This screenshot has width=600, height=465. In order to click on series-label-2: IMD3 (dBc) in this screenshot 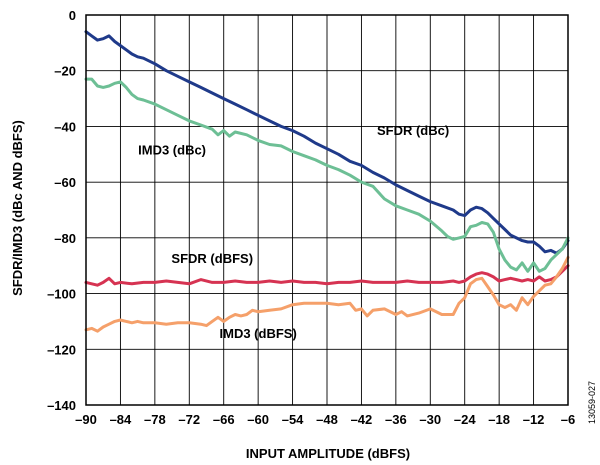, I will do `click(172, 149)`.